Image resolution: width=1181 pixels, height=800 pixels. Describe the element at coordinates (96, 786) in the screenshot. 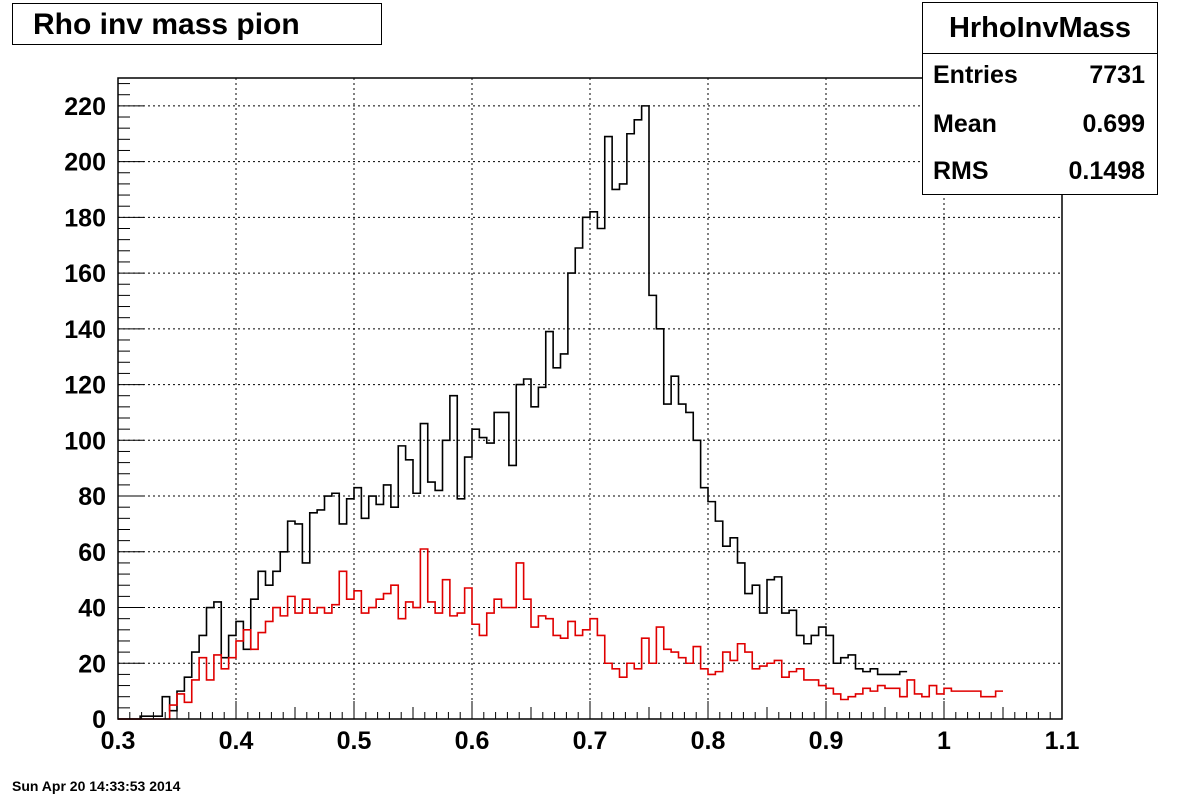

I see `date-stamp: Sun Apr 20 14:33:53 2014` at that location.